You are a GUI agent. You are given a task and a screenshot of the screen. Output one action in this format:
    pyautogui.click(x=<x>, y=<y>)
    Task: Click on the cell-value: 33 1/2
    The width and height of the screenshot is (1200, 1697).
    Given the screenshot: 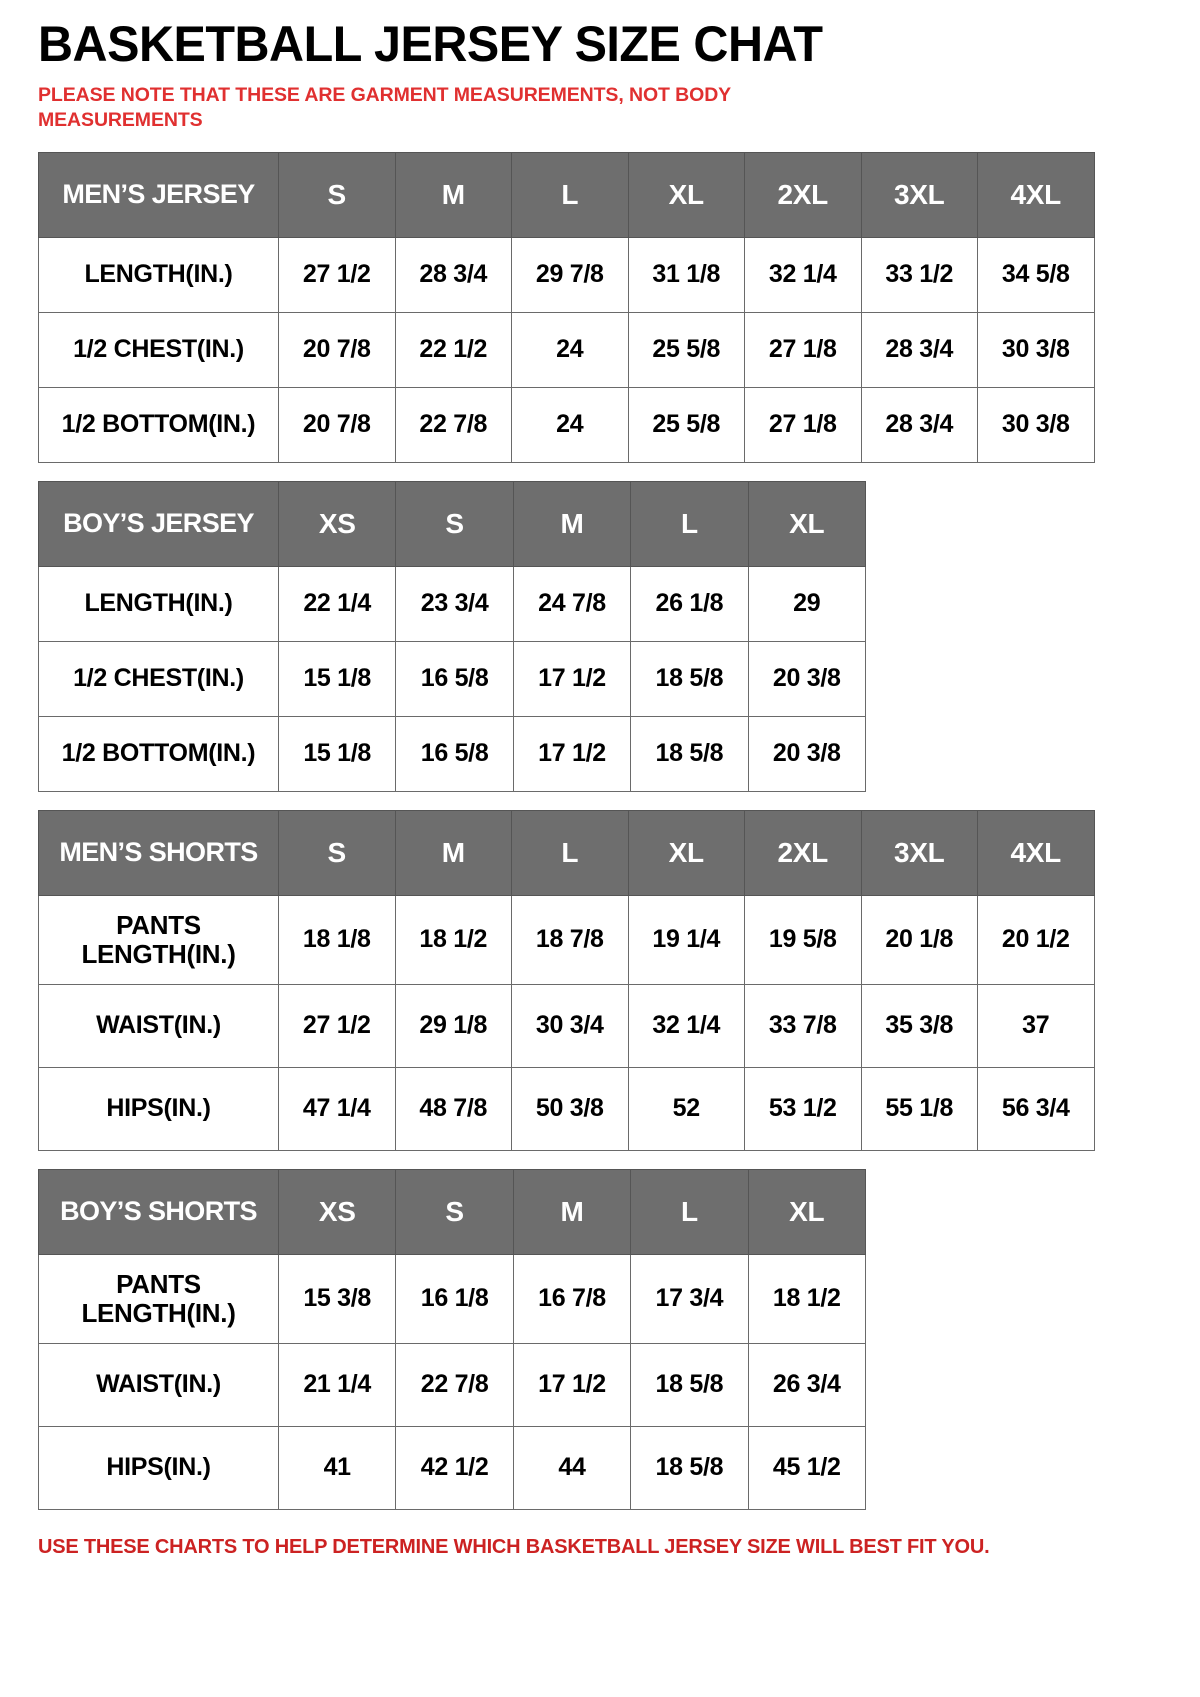 What is the action you would take?
    pyautogui.click(x=919, y=274)
    